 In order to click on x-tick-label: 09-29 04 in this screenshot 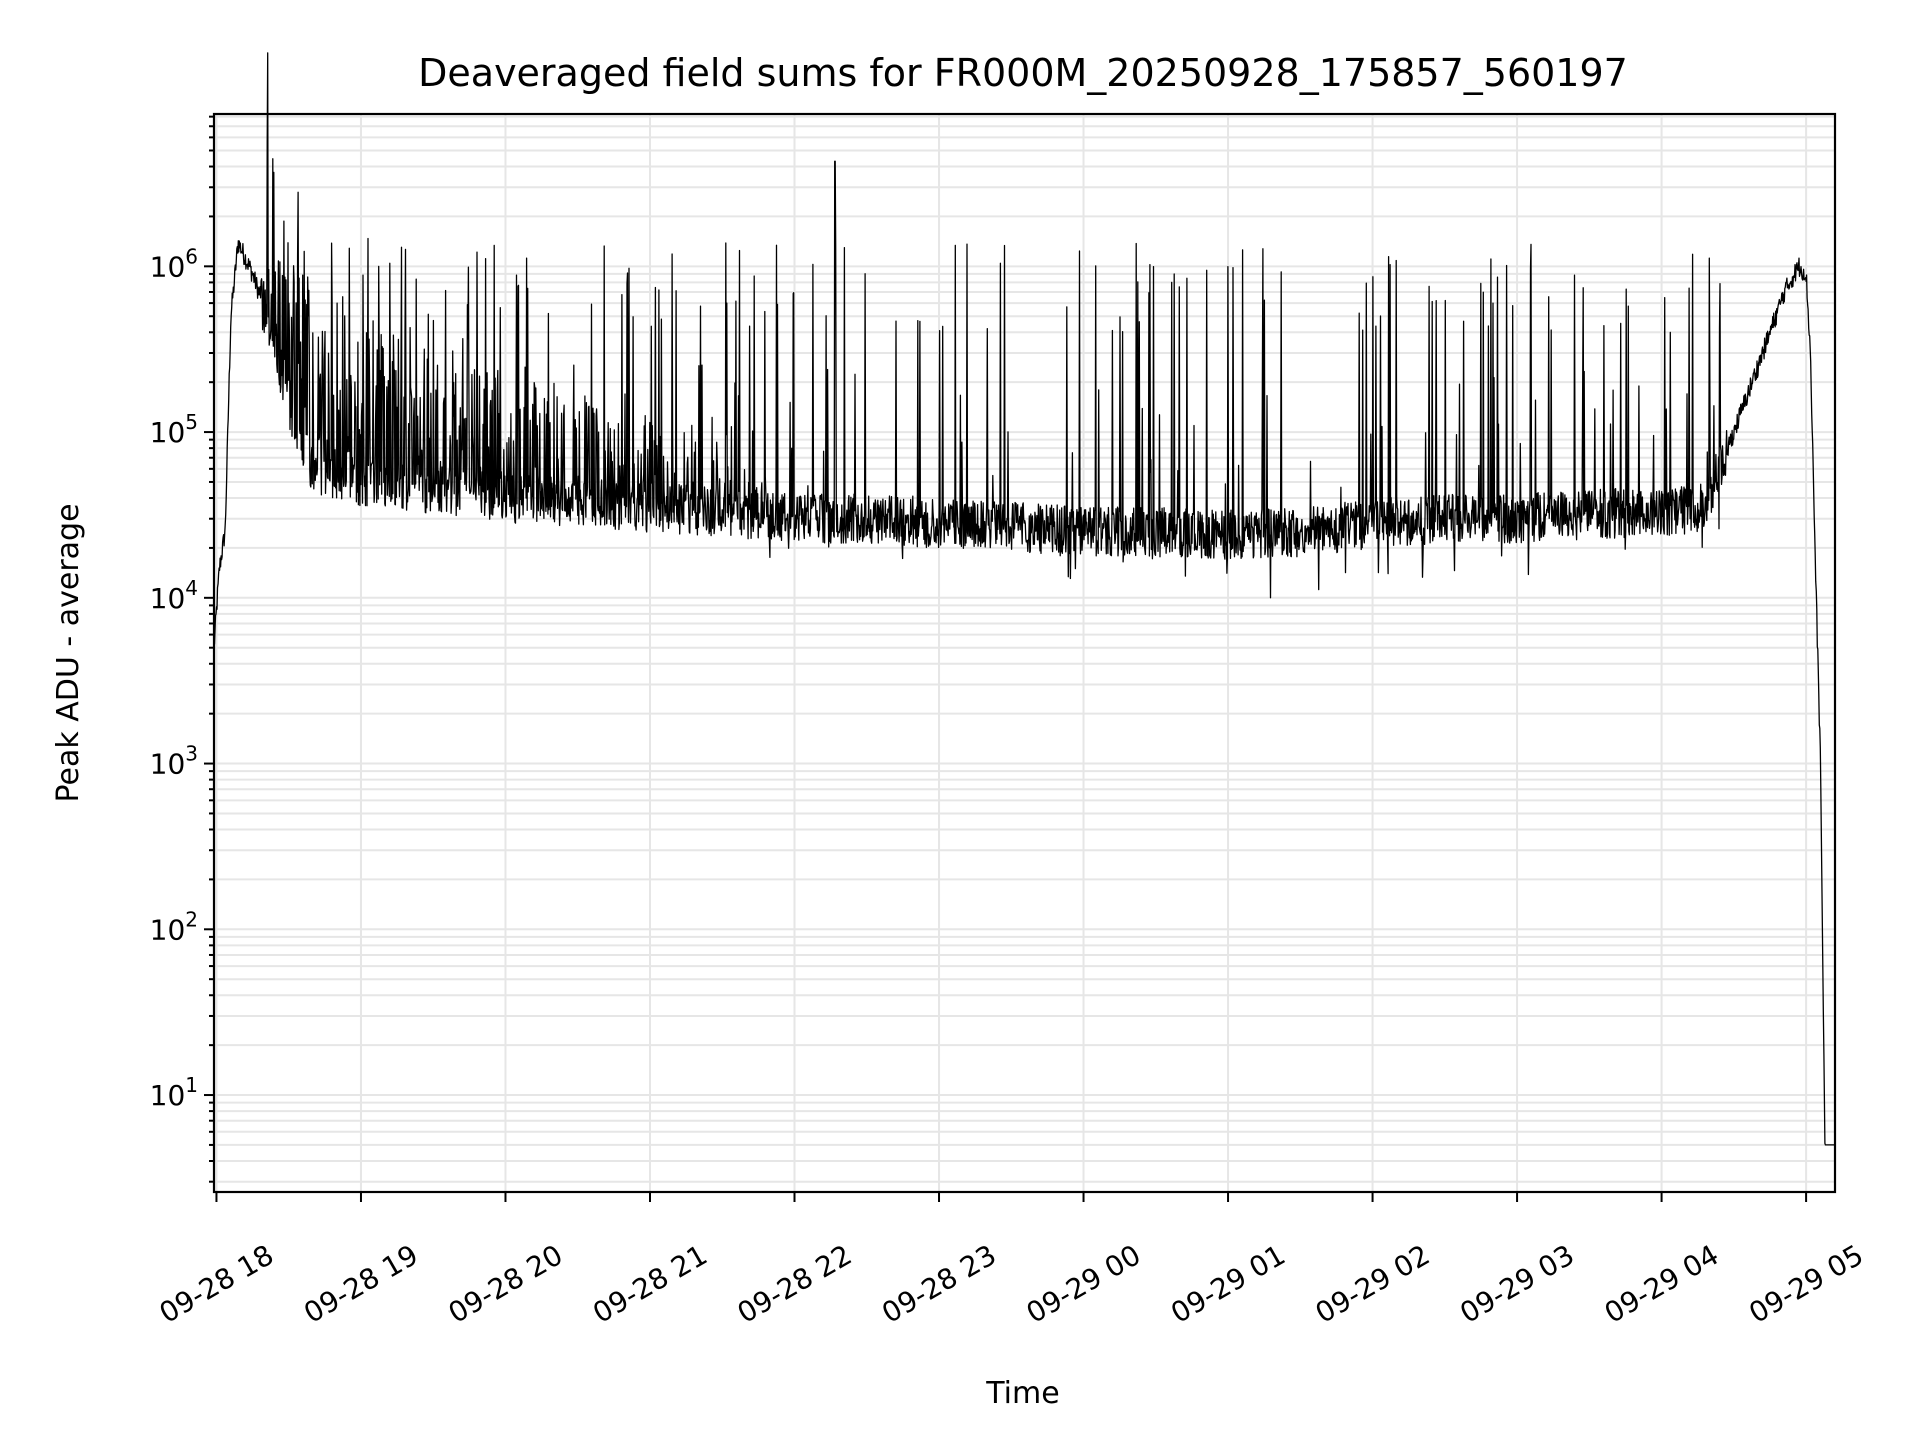, I will do `click(1662, 1284)`.